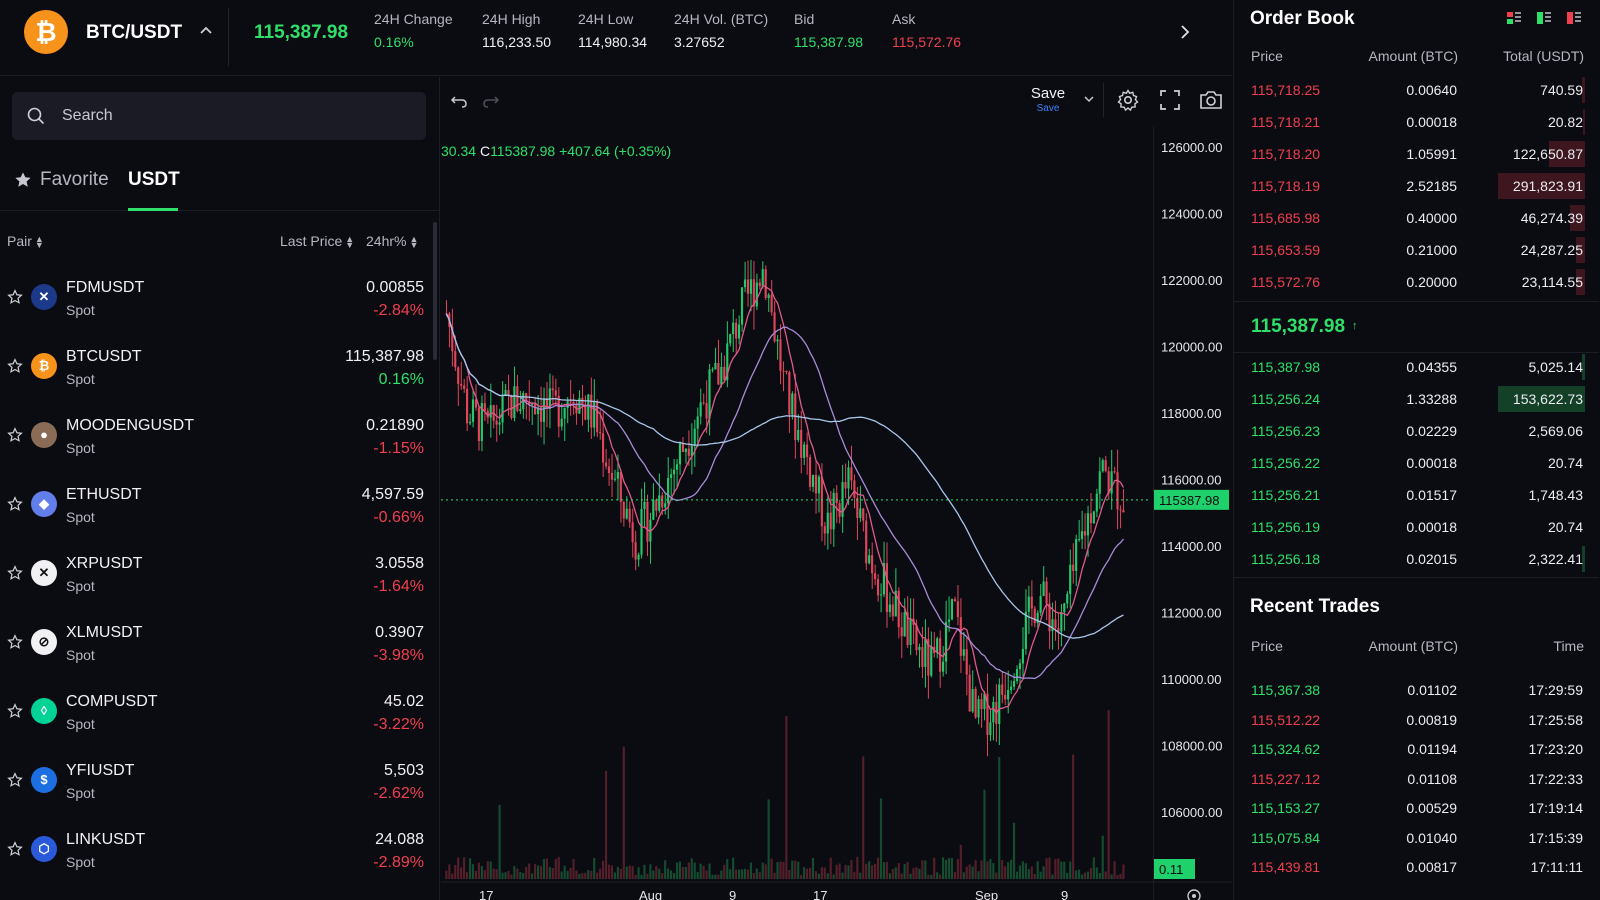 This screenshot has width=1600, height=900. Describe the element at coordinates (1544, 18) in the screenshot. I see `order-book-bids-icon` at that location.